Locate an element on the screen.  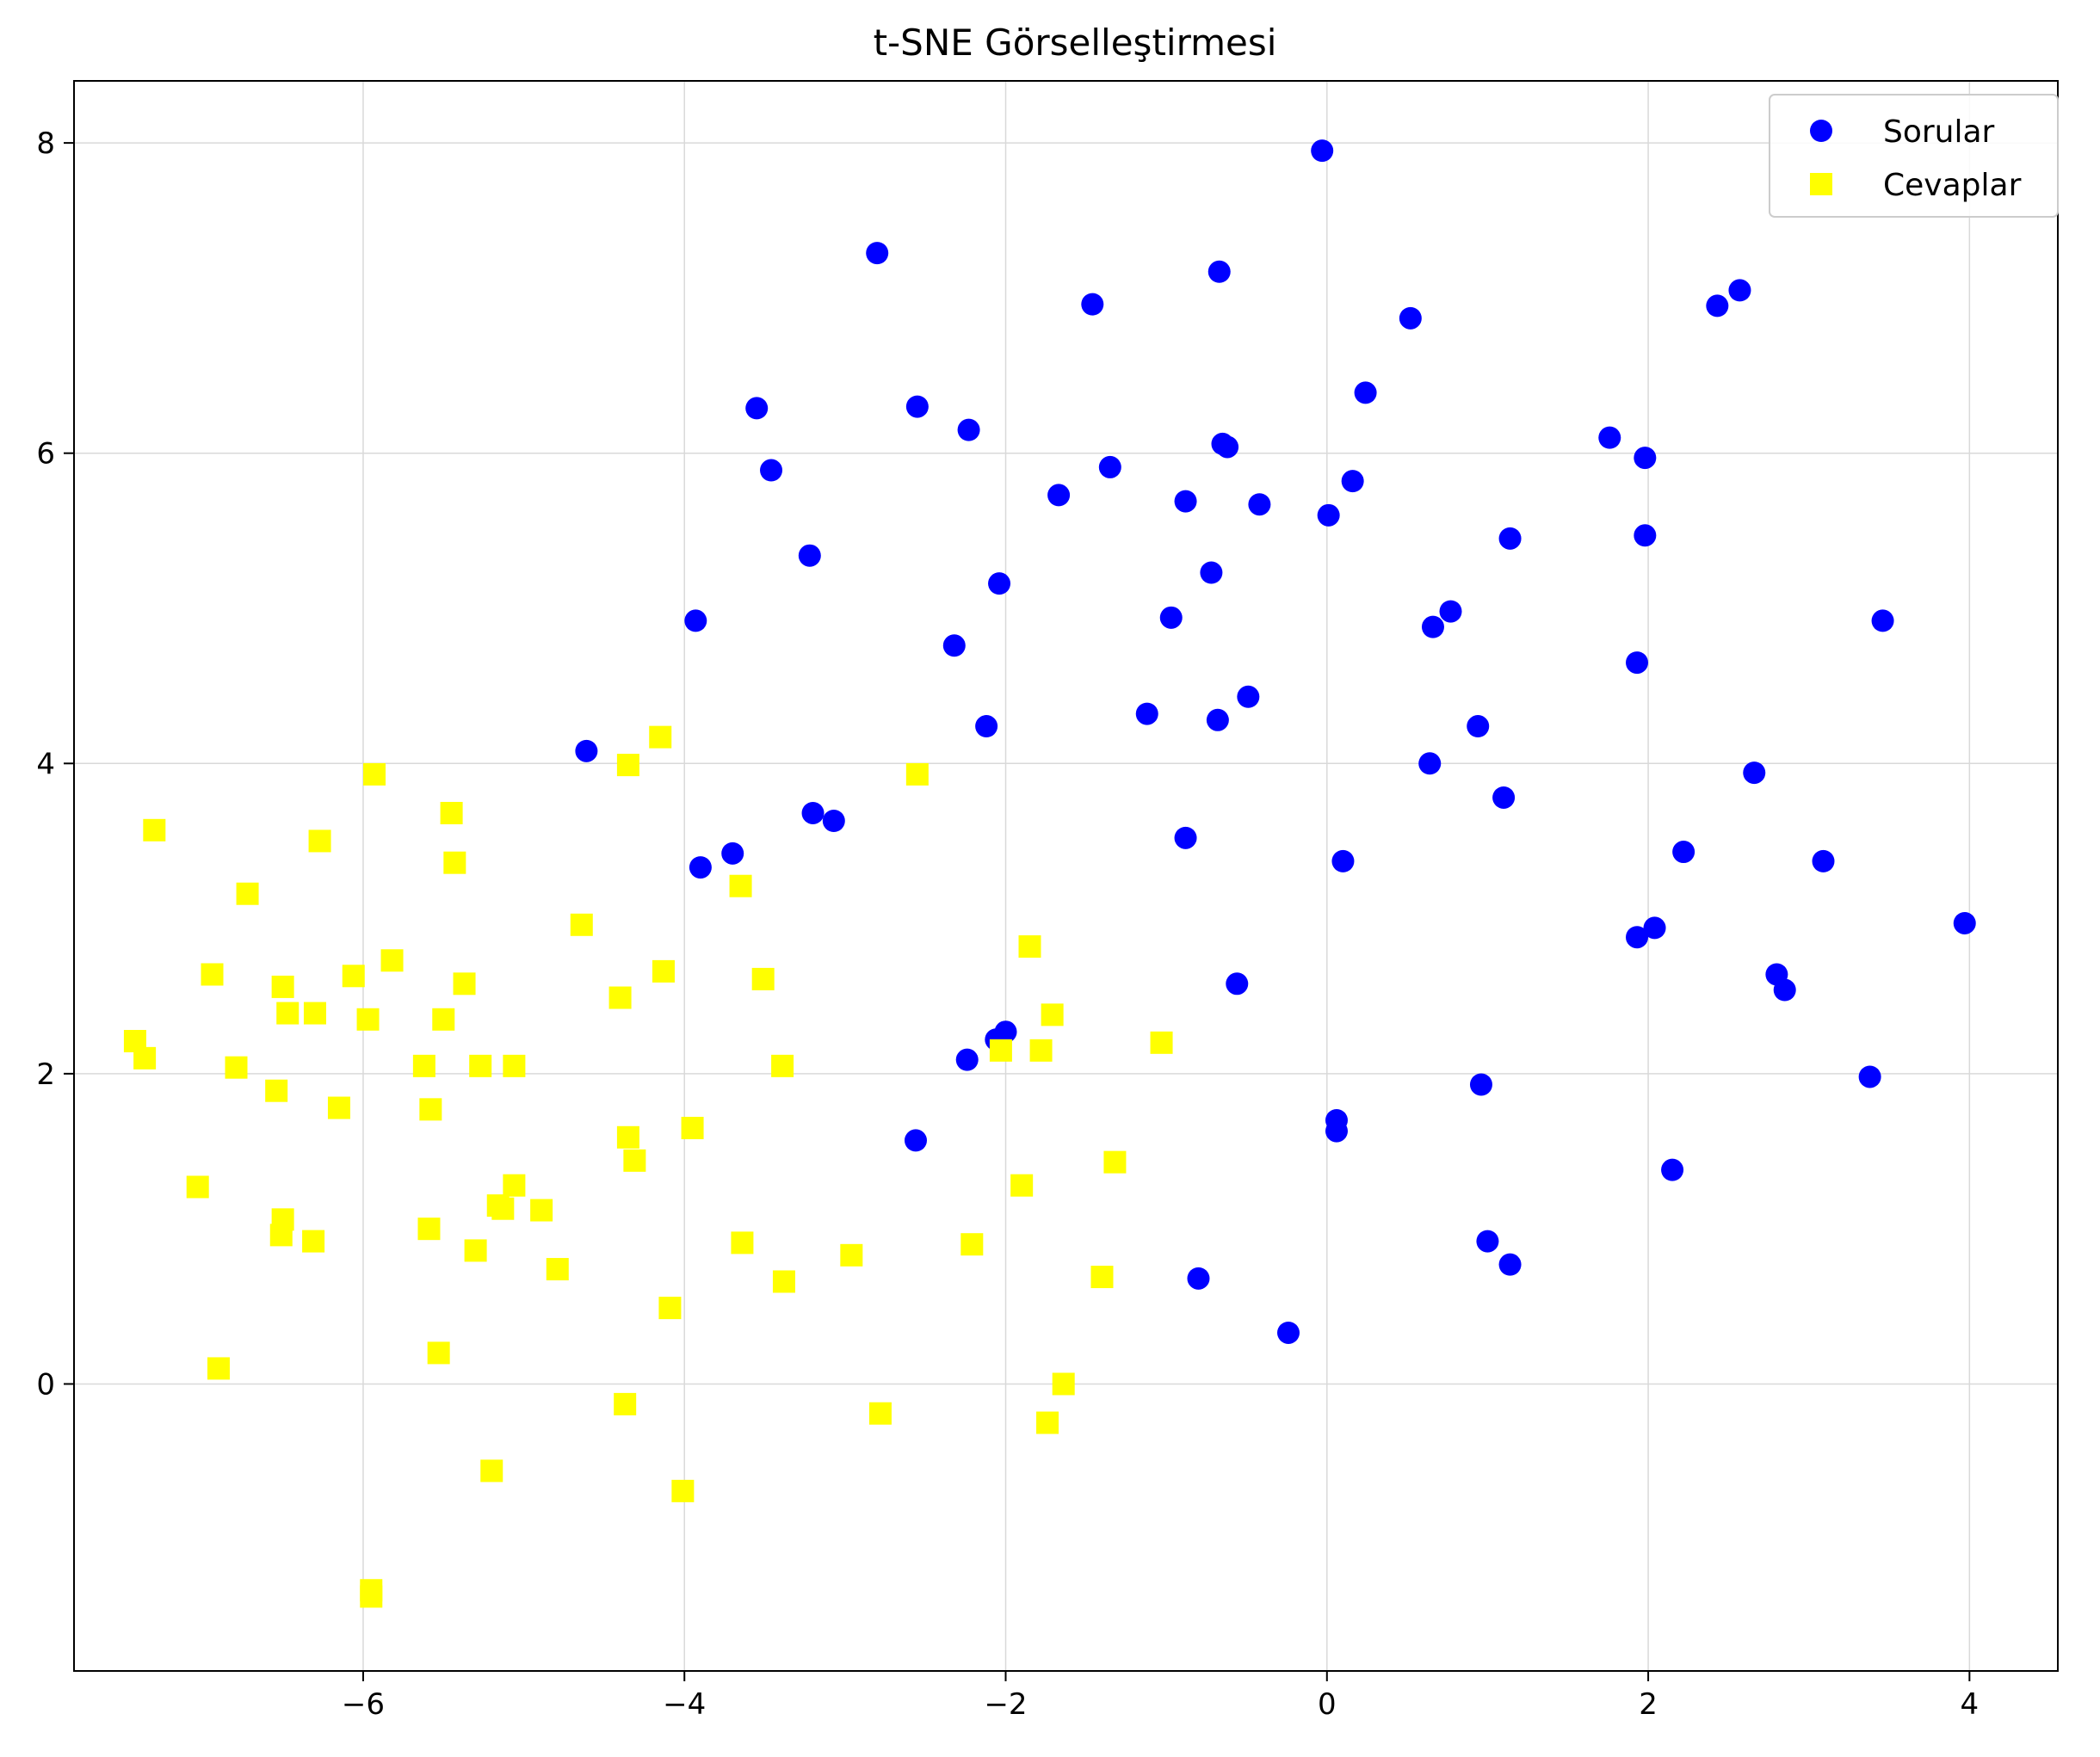
y-tick-label: 8 is located at coordinates (46, 143).